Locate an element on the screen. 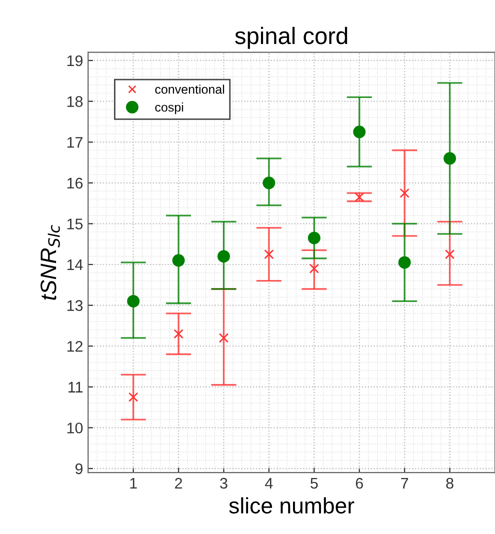  y-tick-label: 12 is located at coordinates (74, 346).